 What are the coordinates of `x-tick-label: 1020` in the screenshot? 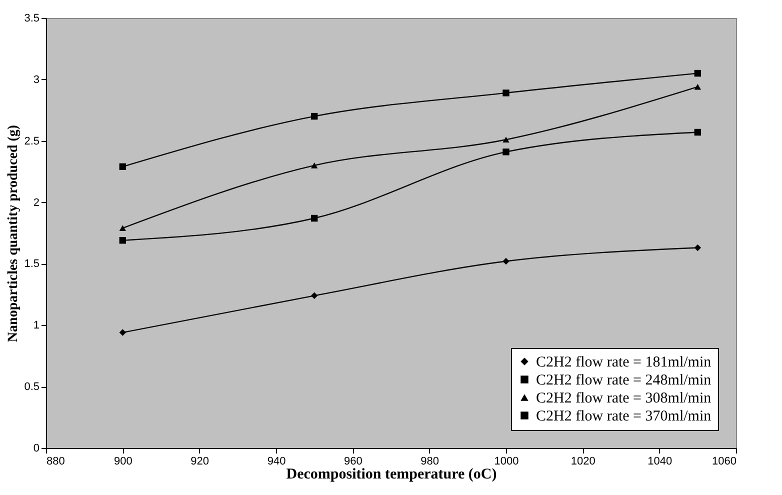 It's located at (583, 462).